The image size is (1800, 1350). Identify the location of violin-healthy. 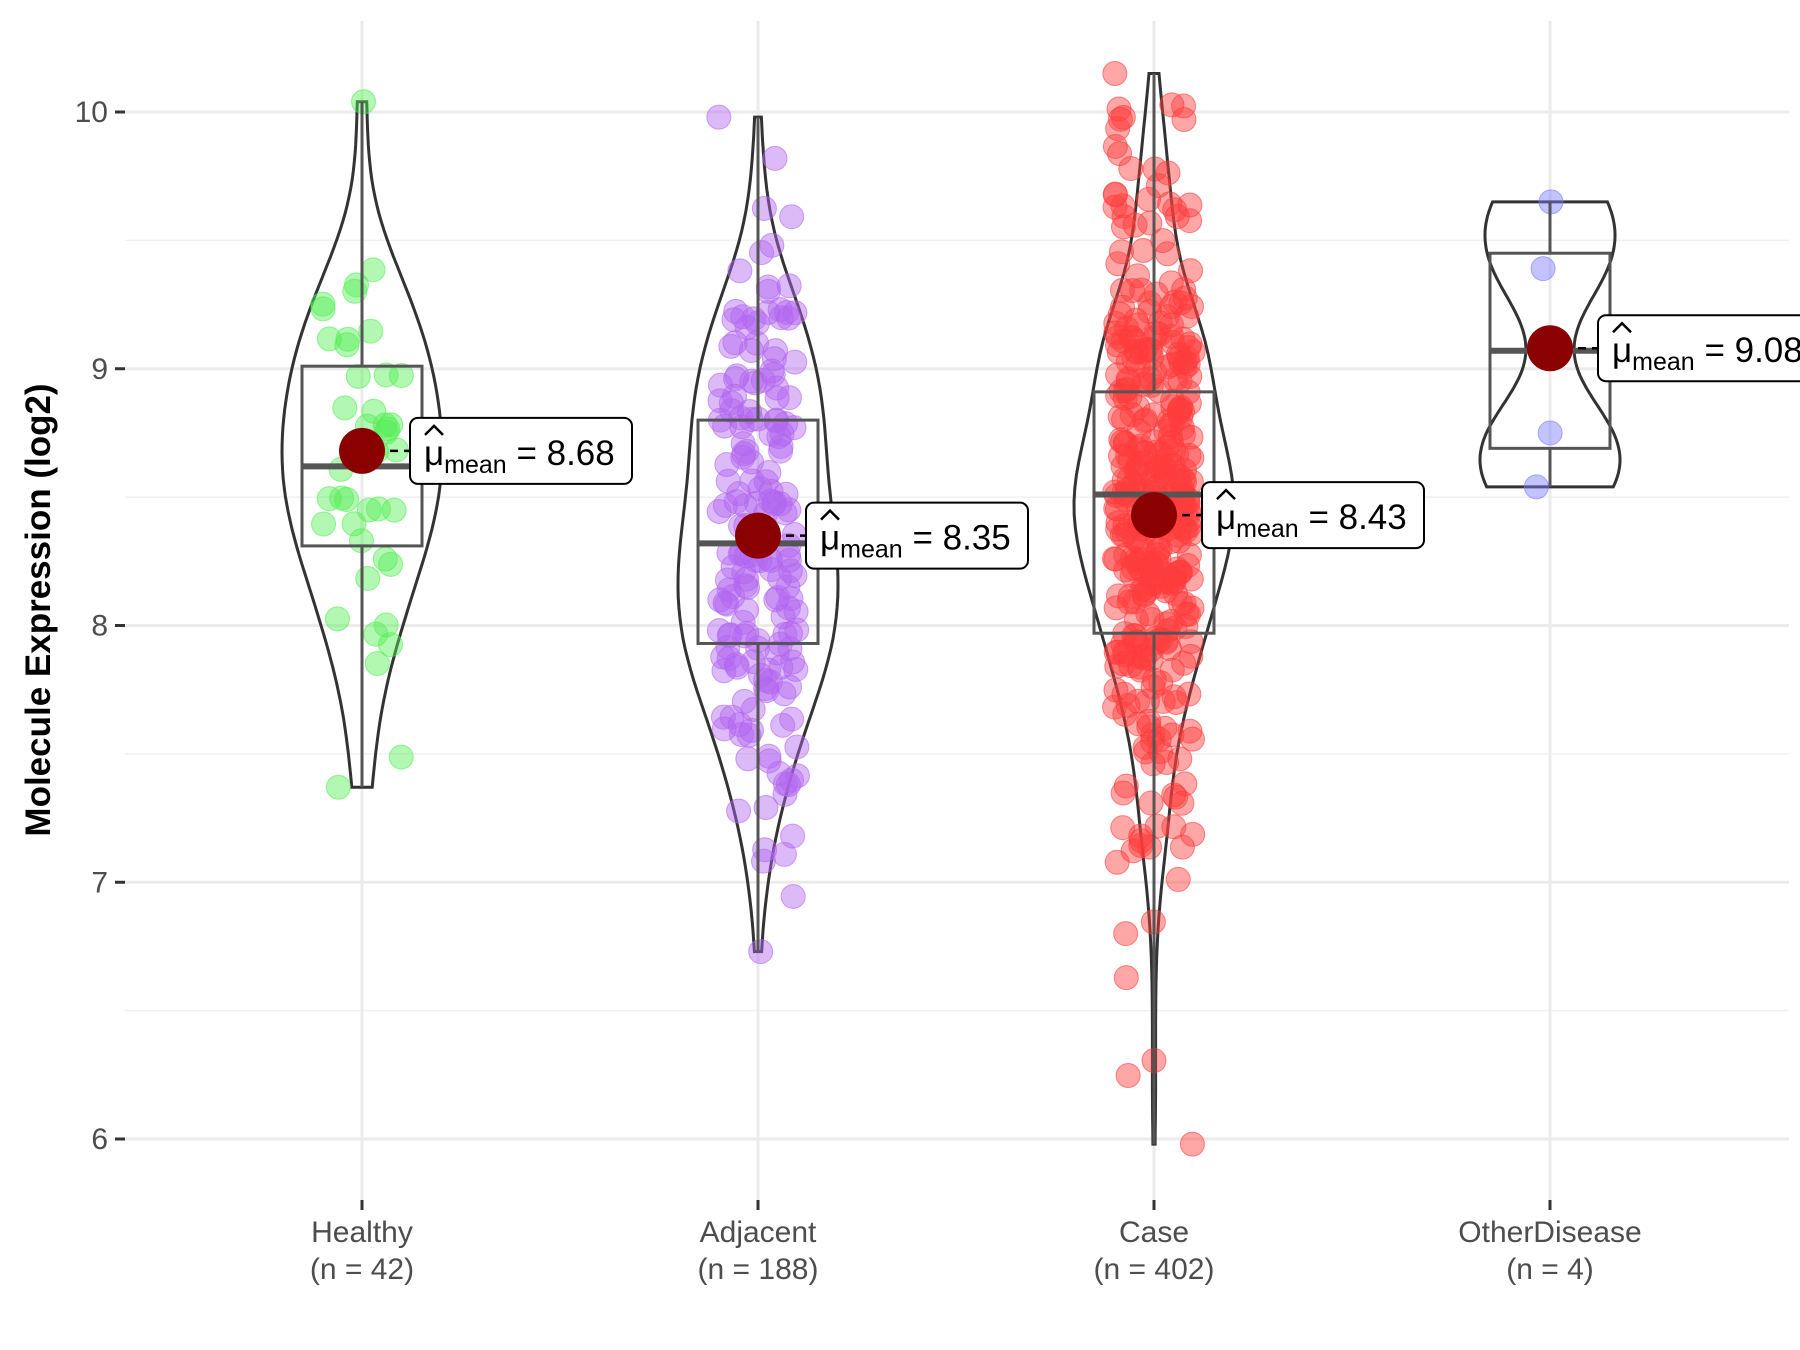
(362, 444).